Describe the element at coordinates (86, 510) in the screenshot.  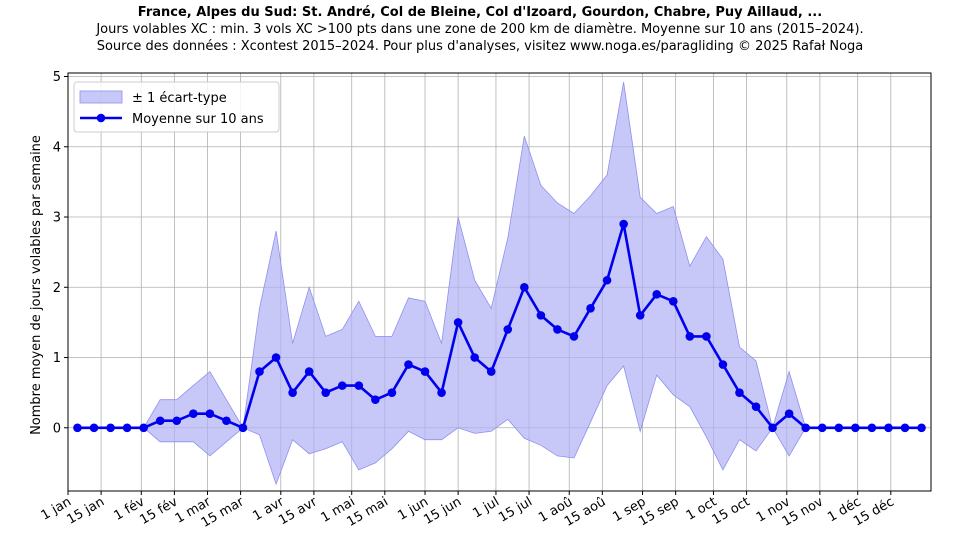
I see `x-tick-label: 15 jan` at that location.